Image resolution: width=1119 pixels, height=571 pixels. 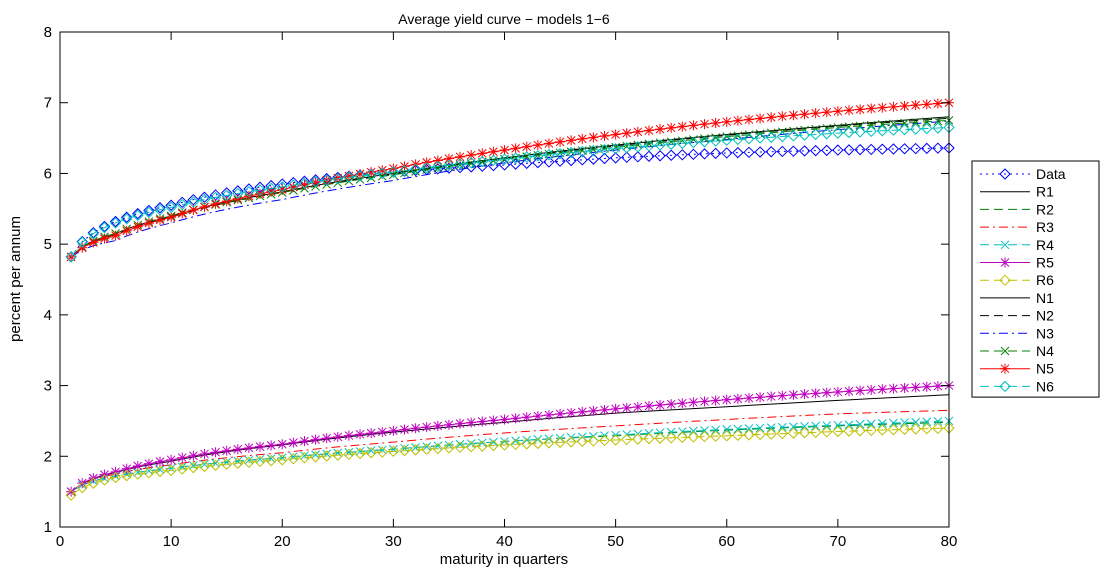 I want to click on legend-marker, so click(x=1005, y=280).